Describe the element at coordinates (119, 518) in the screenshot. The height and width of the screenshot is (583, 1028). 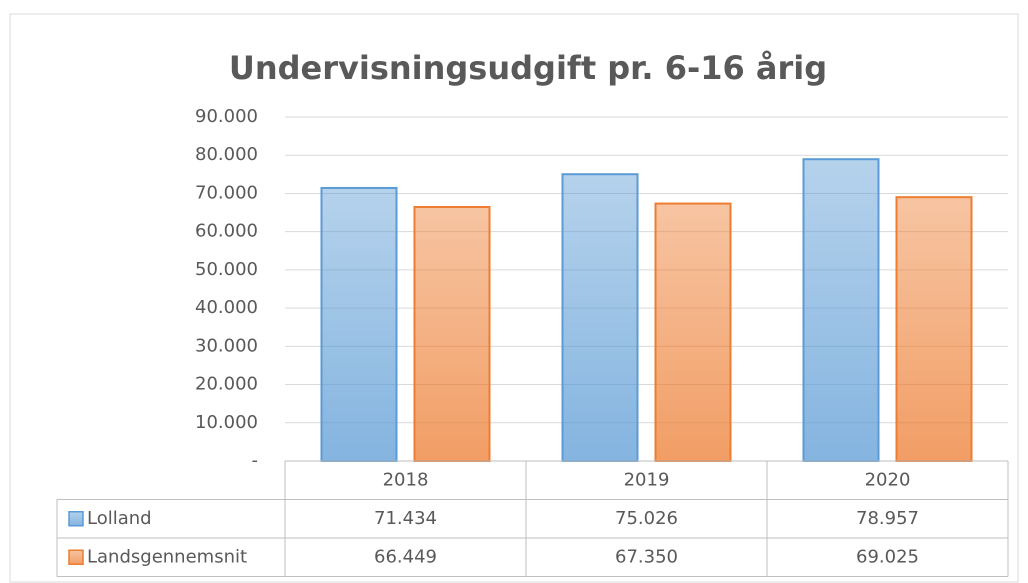
I see `legend-label: Lolland` at that location.